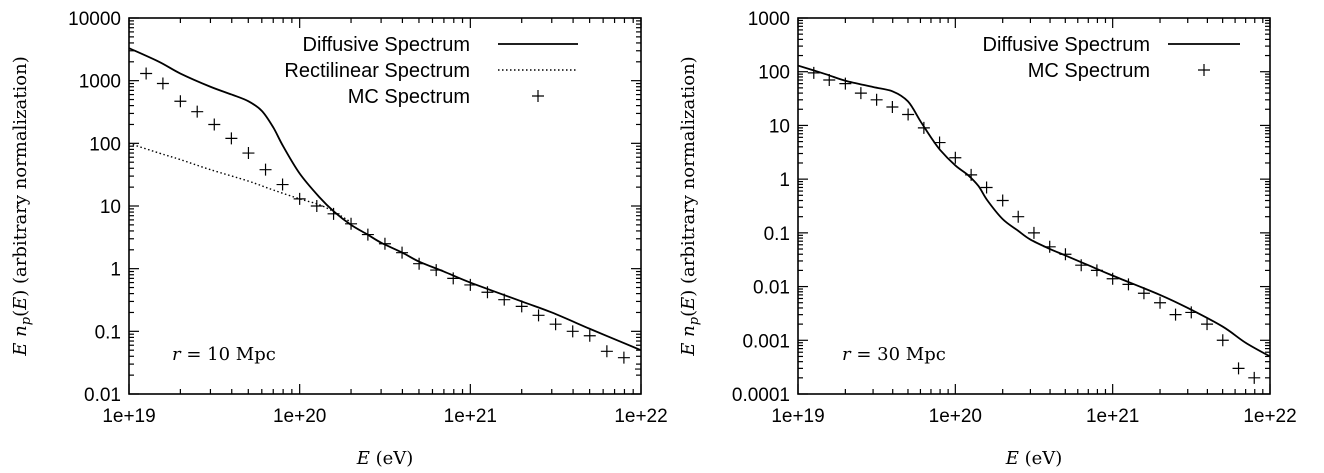 The height and width of the screenshot is (473, 1324). I want to click on x-tick-label: 1e+21, so click(1112, 416).